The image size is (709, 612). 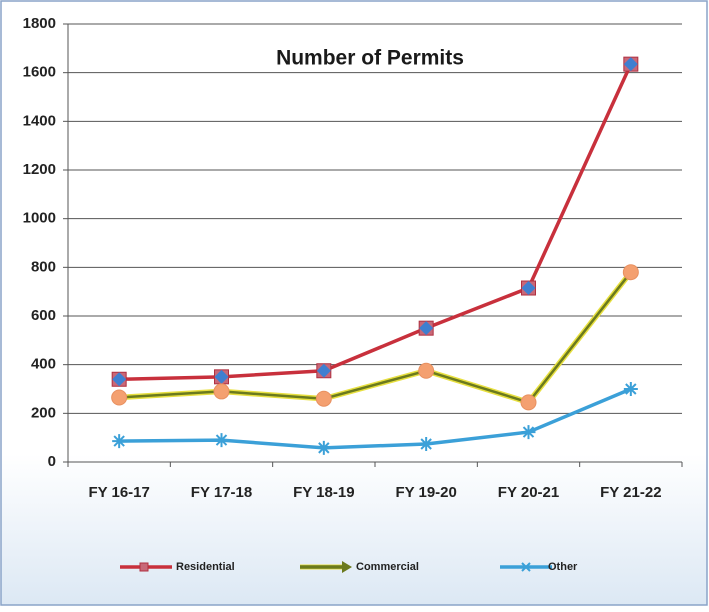 I want to click on x-tick-label: FY 17-18, so click(x=221, y=492).